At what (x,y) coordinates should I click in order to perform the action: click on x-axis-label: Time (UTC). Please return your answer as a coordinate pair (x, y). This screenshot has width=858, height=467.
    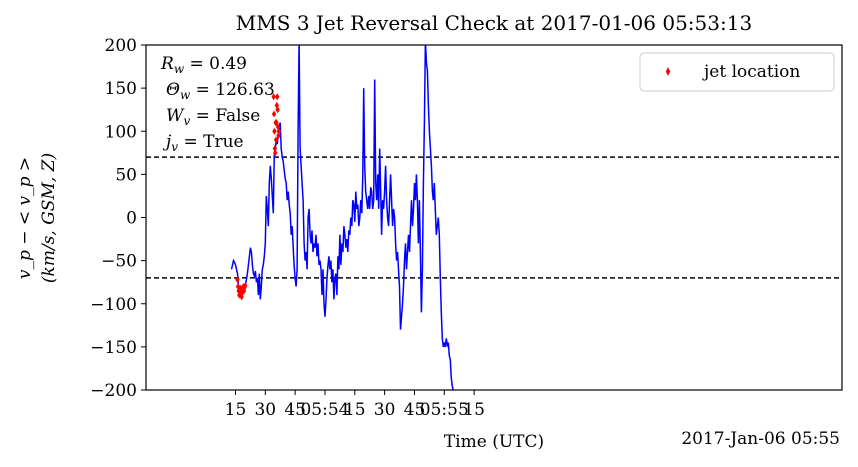
    Looking at the image, I should click on (494, 442).